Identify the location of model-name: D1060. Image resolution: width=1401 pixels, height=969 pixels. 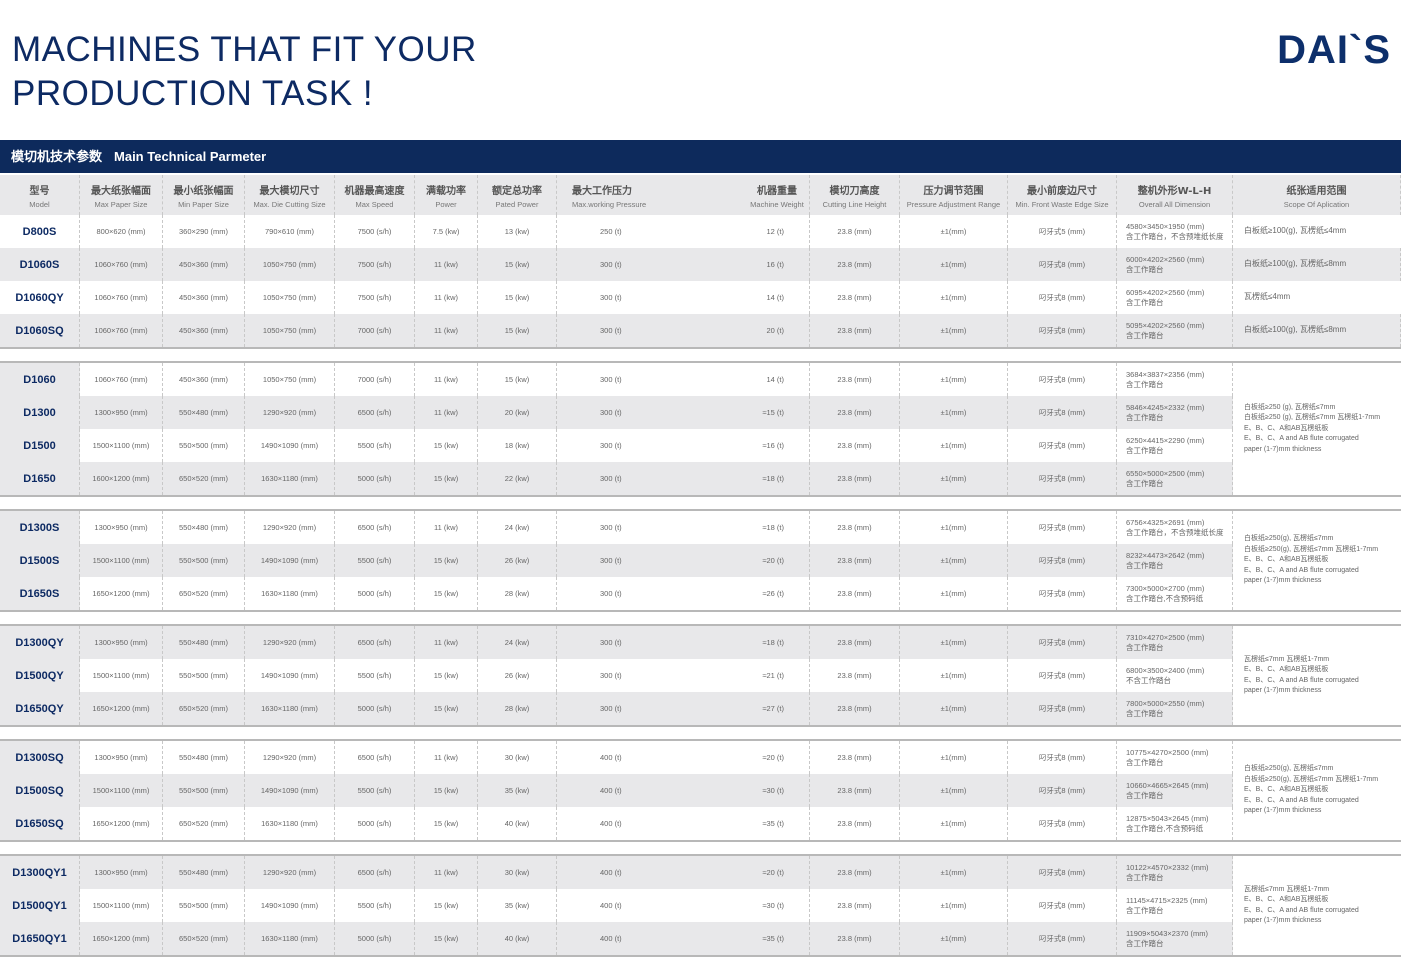
(40, 379).